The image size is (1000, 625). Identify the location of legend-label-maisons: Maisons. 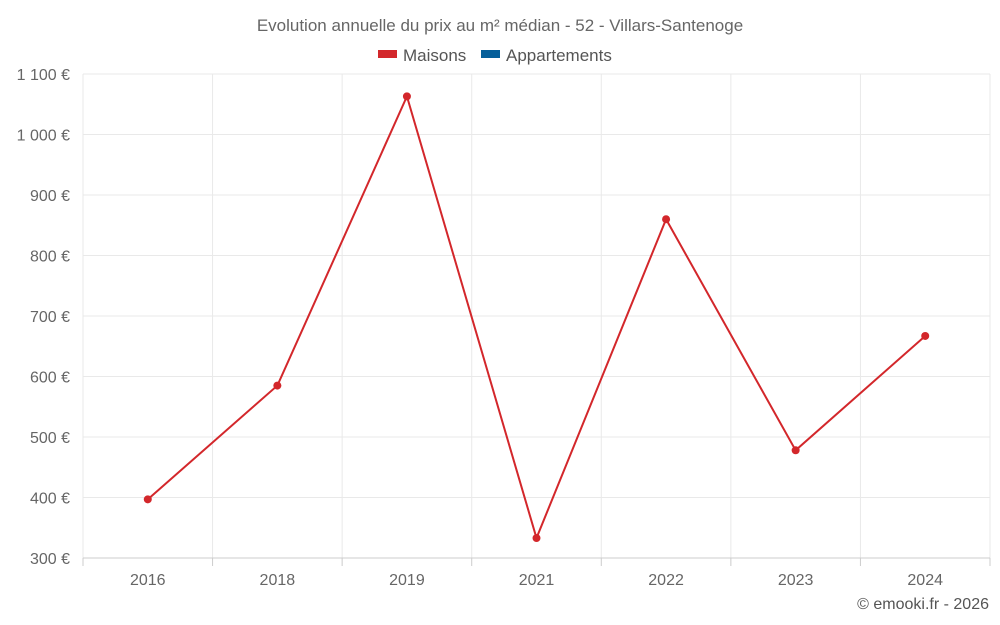
(434, 55).